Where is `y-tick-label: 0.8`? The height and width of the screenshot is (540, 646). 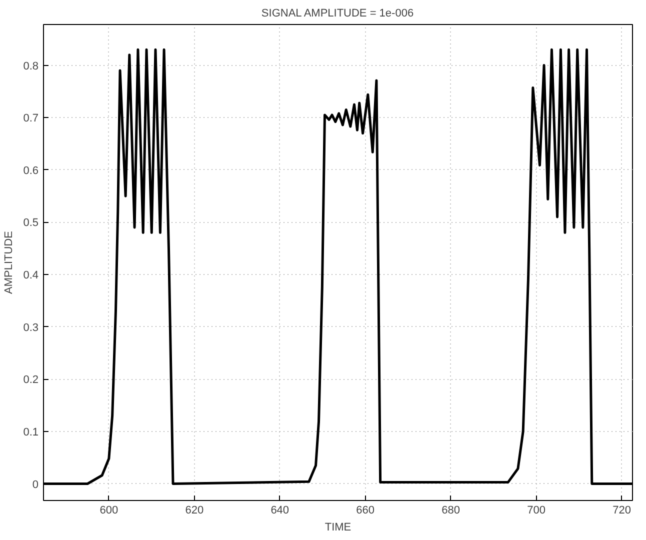 y-tick-label: 0.8 is located at coordinates (31, 66).